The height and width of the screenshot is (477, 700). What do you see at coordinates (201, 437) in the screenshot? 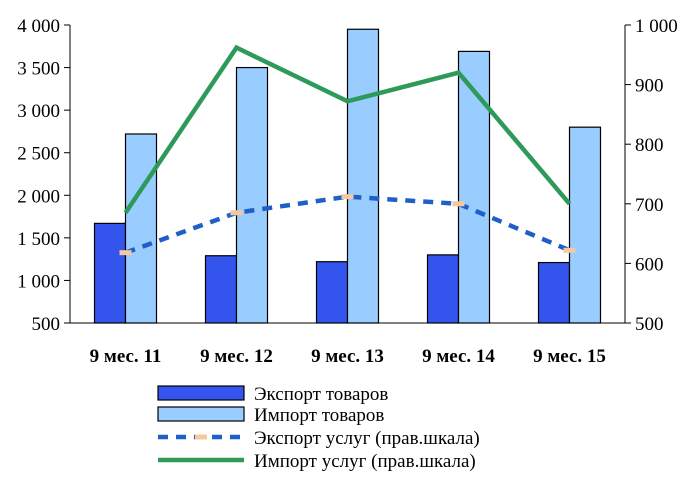
I see `legend-marker-export-services` at bounding box center [201, 437].